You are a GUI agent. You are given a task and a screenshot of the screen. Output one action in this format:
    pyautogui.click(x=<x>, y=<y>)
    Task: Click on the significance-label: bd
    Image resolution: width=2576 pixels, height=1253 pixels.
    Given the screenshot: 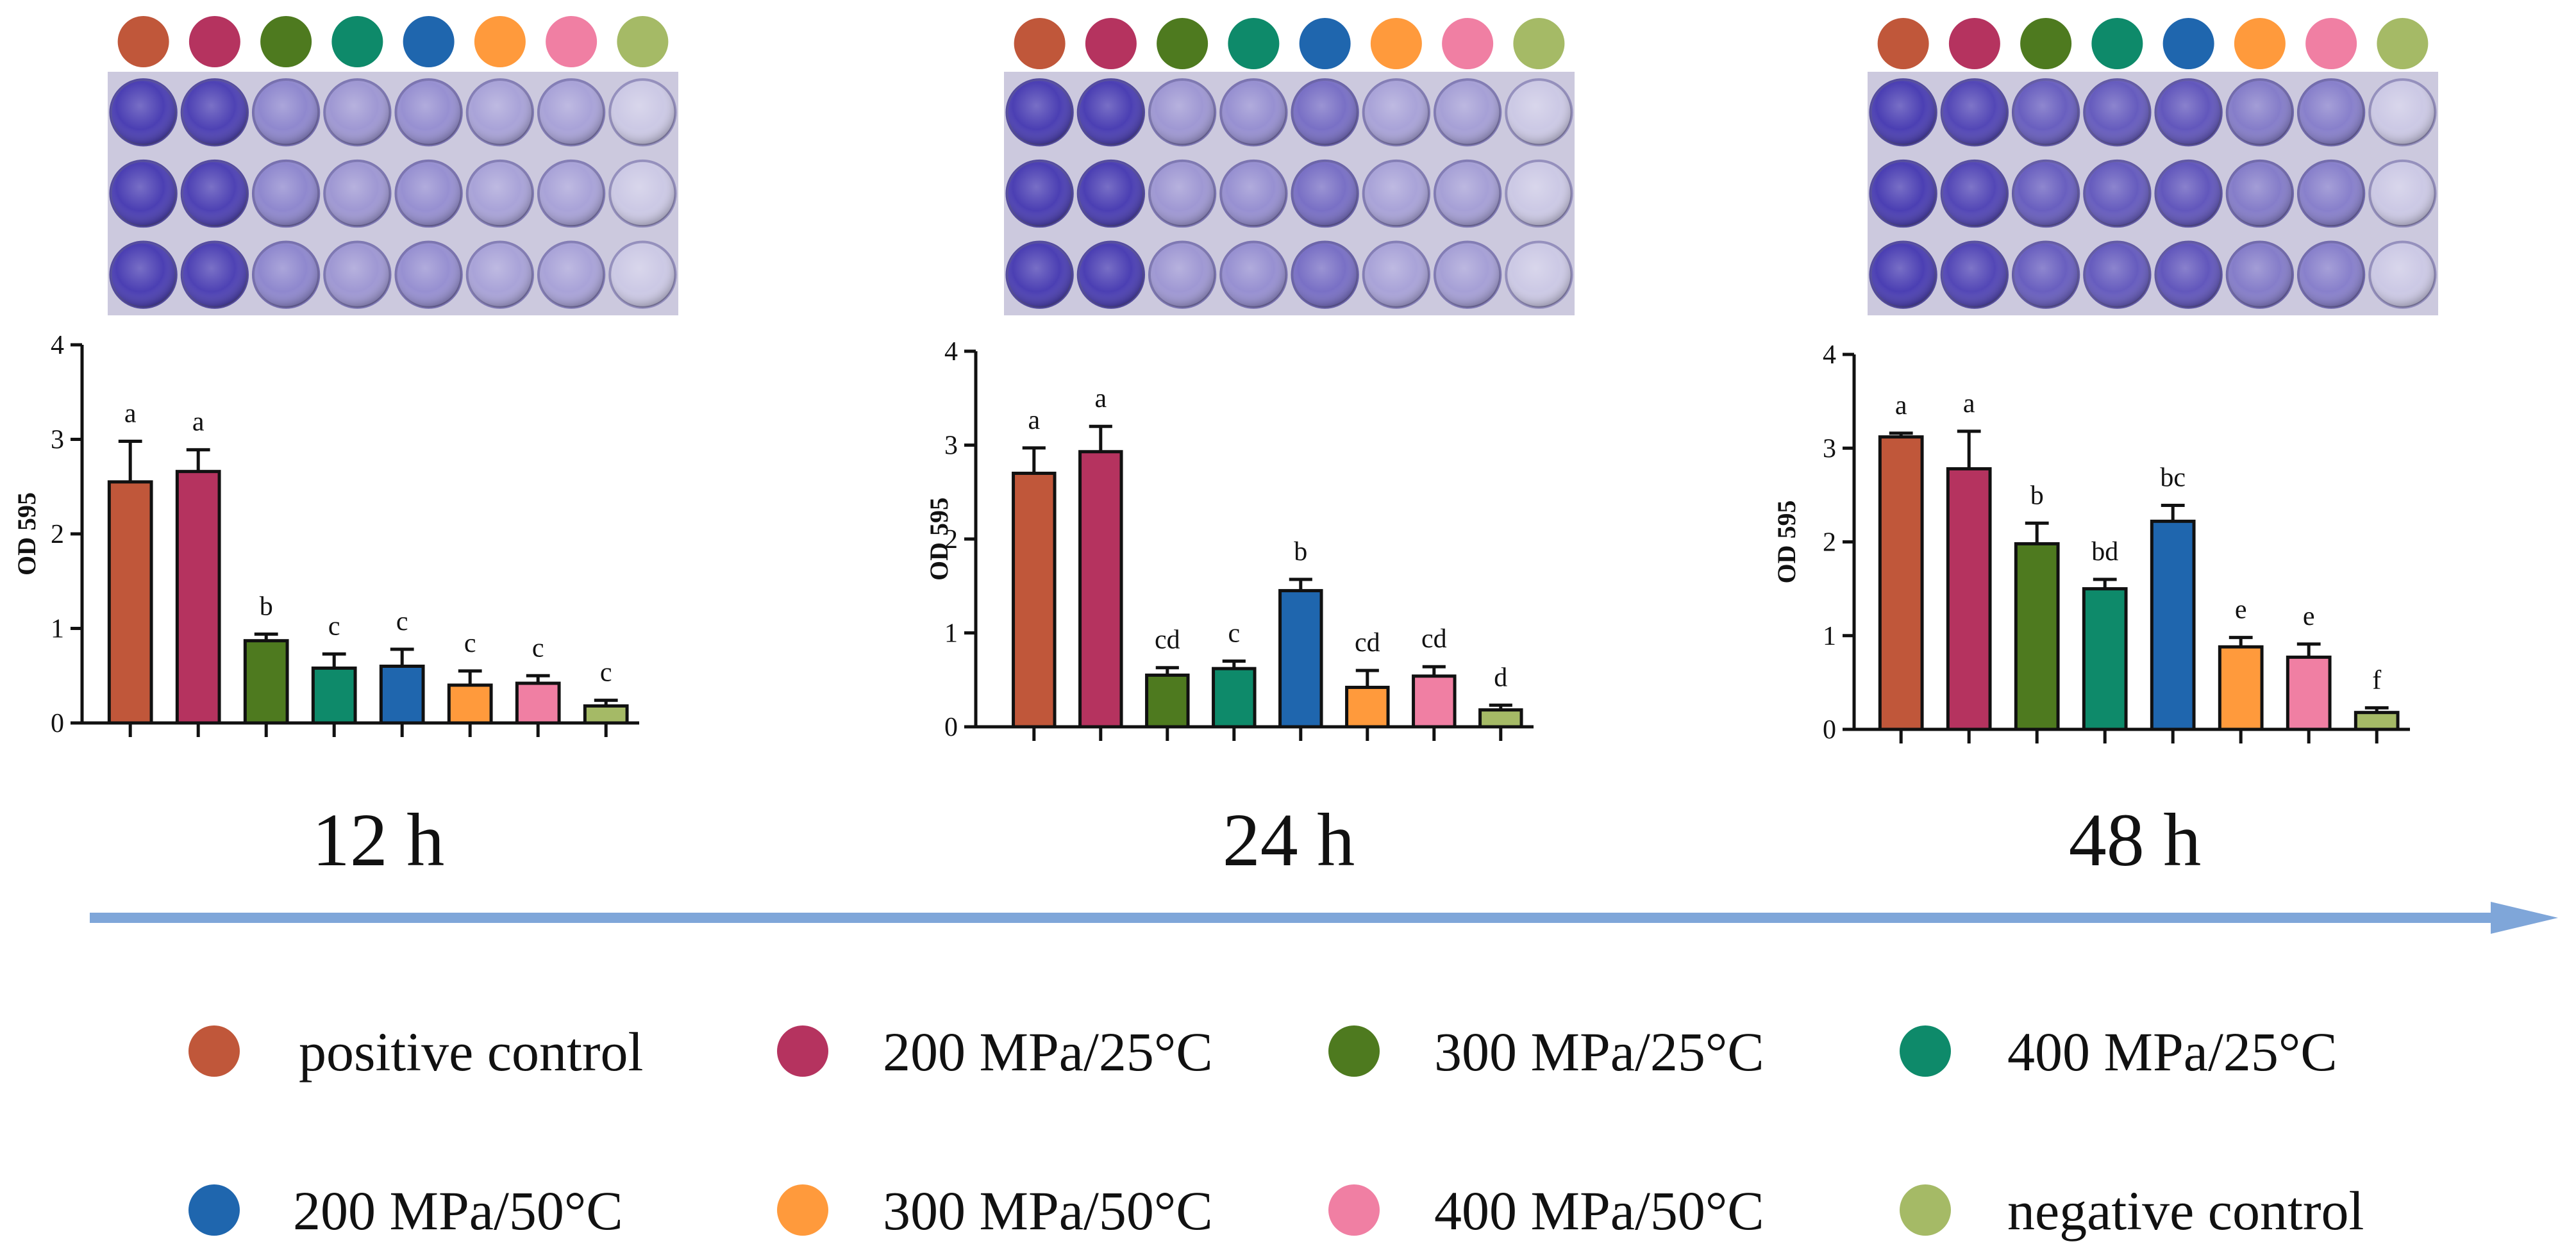 What is the action you would take?
    pyautogui.click(x=2104, y=552)
    